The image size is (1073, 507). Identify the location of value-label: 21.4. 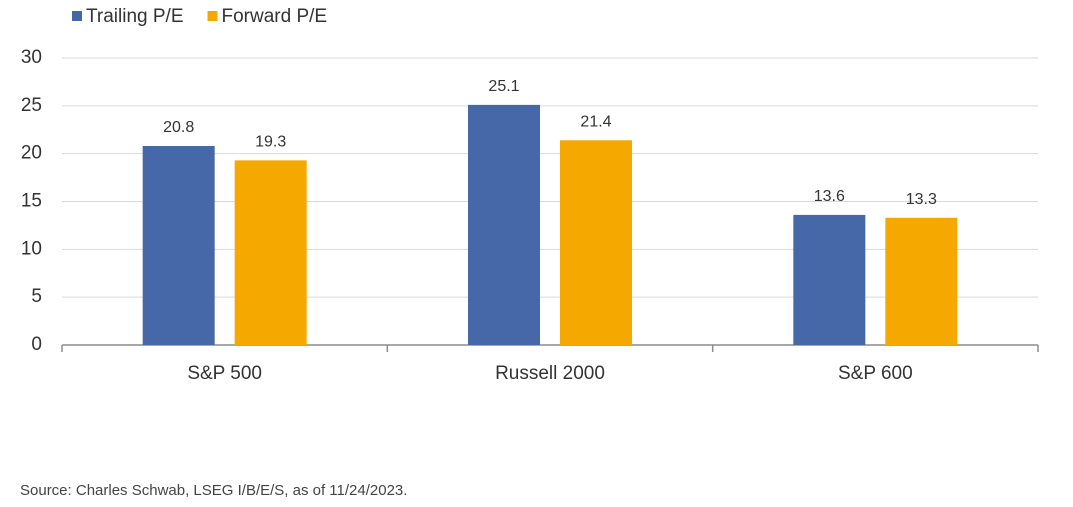
(595, 121).